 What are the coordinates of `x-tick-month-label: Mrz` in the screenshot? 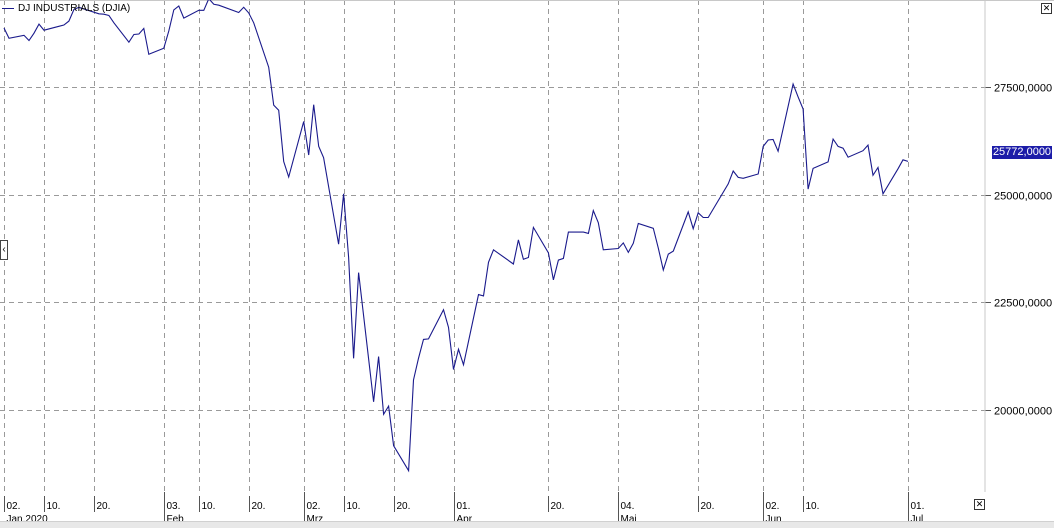 It's located at (315, 519).